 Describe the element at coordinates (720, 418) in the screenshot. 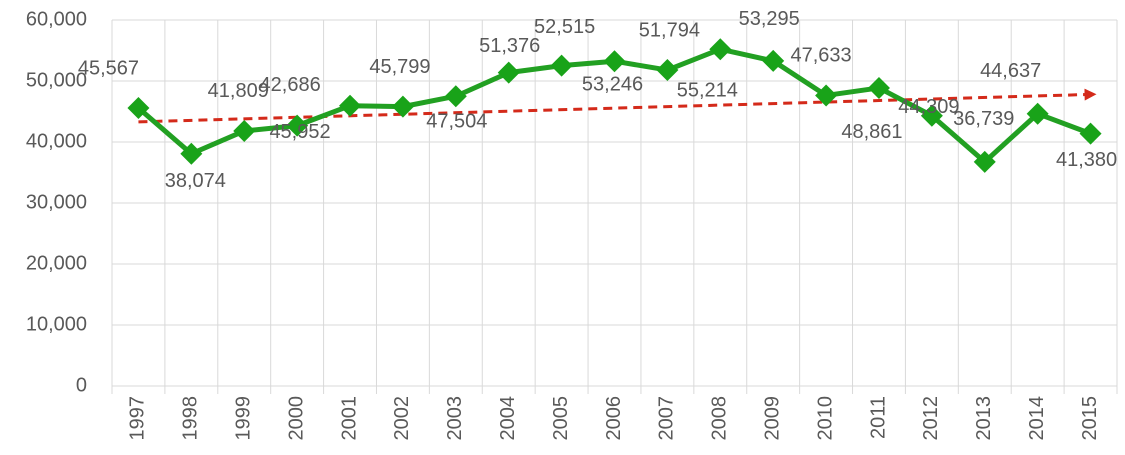

I see `x-tick-label: 2008` at that location.